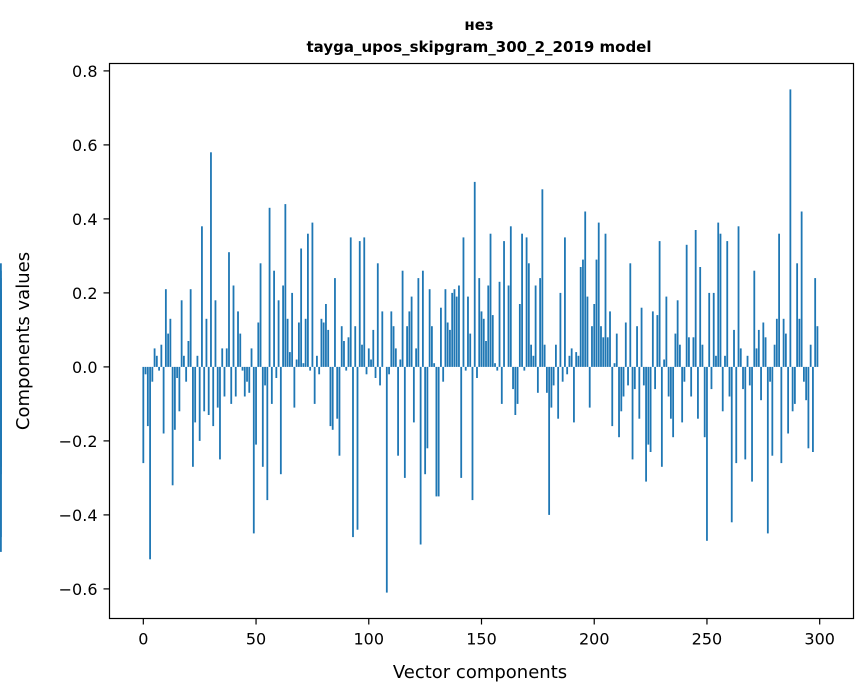 This screenshot has height=696, width=867. Describe the element at coordinates (479, 47) in the screenshot. I see `chart-title-line-2: tayga_upos_skipgram_300_2_2019 model` at that location.